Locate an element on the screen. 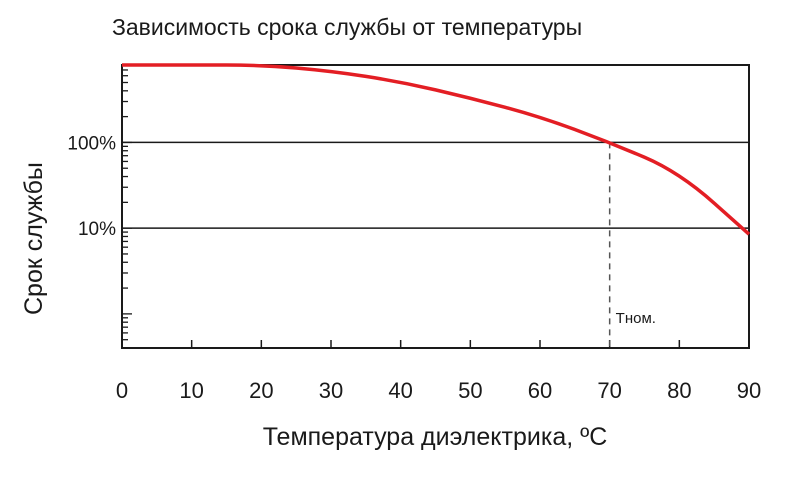  gridlines is located at coordinates (435, 185).